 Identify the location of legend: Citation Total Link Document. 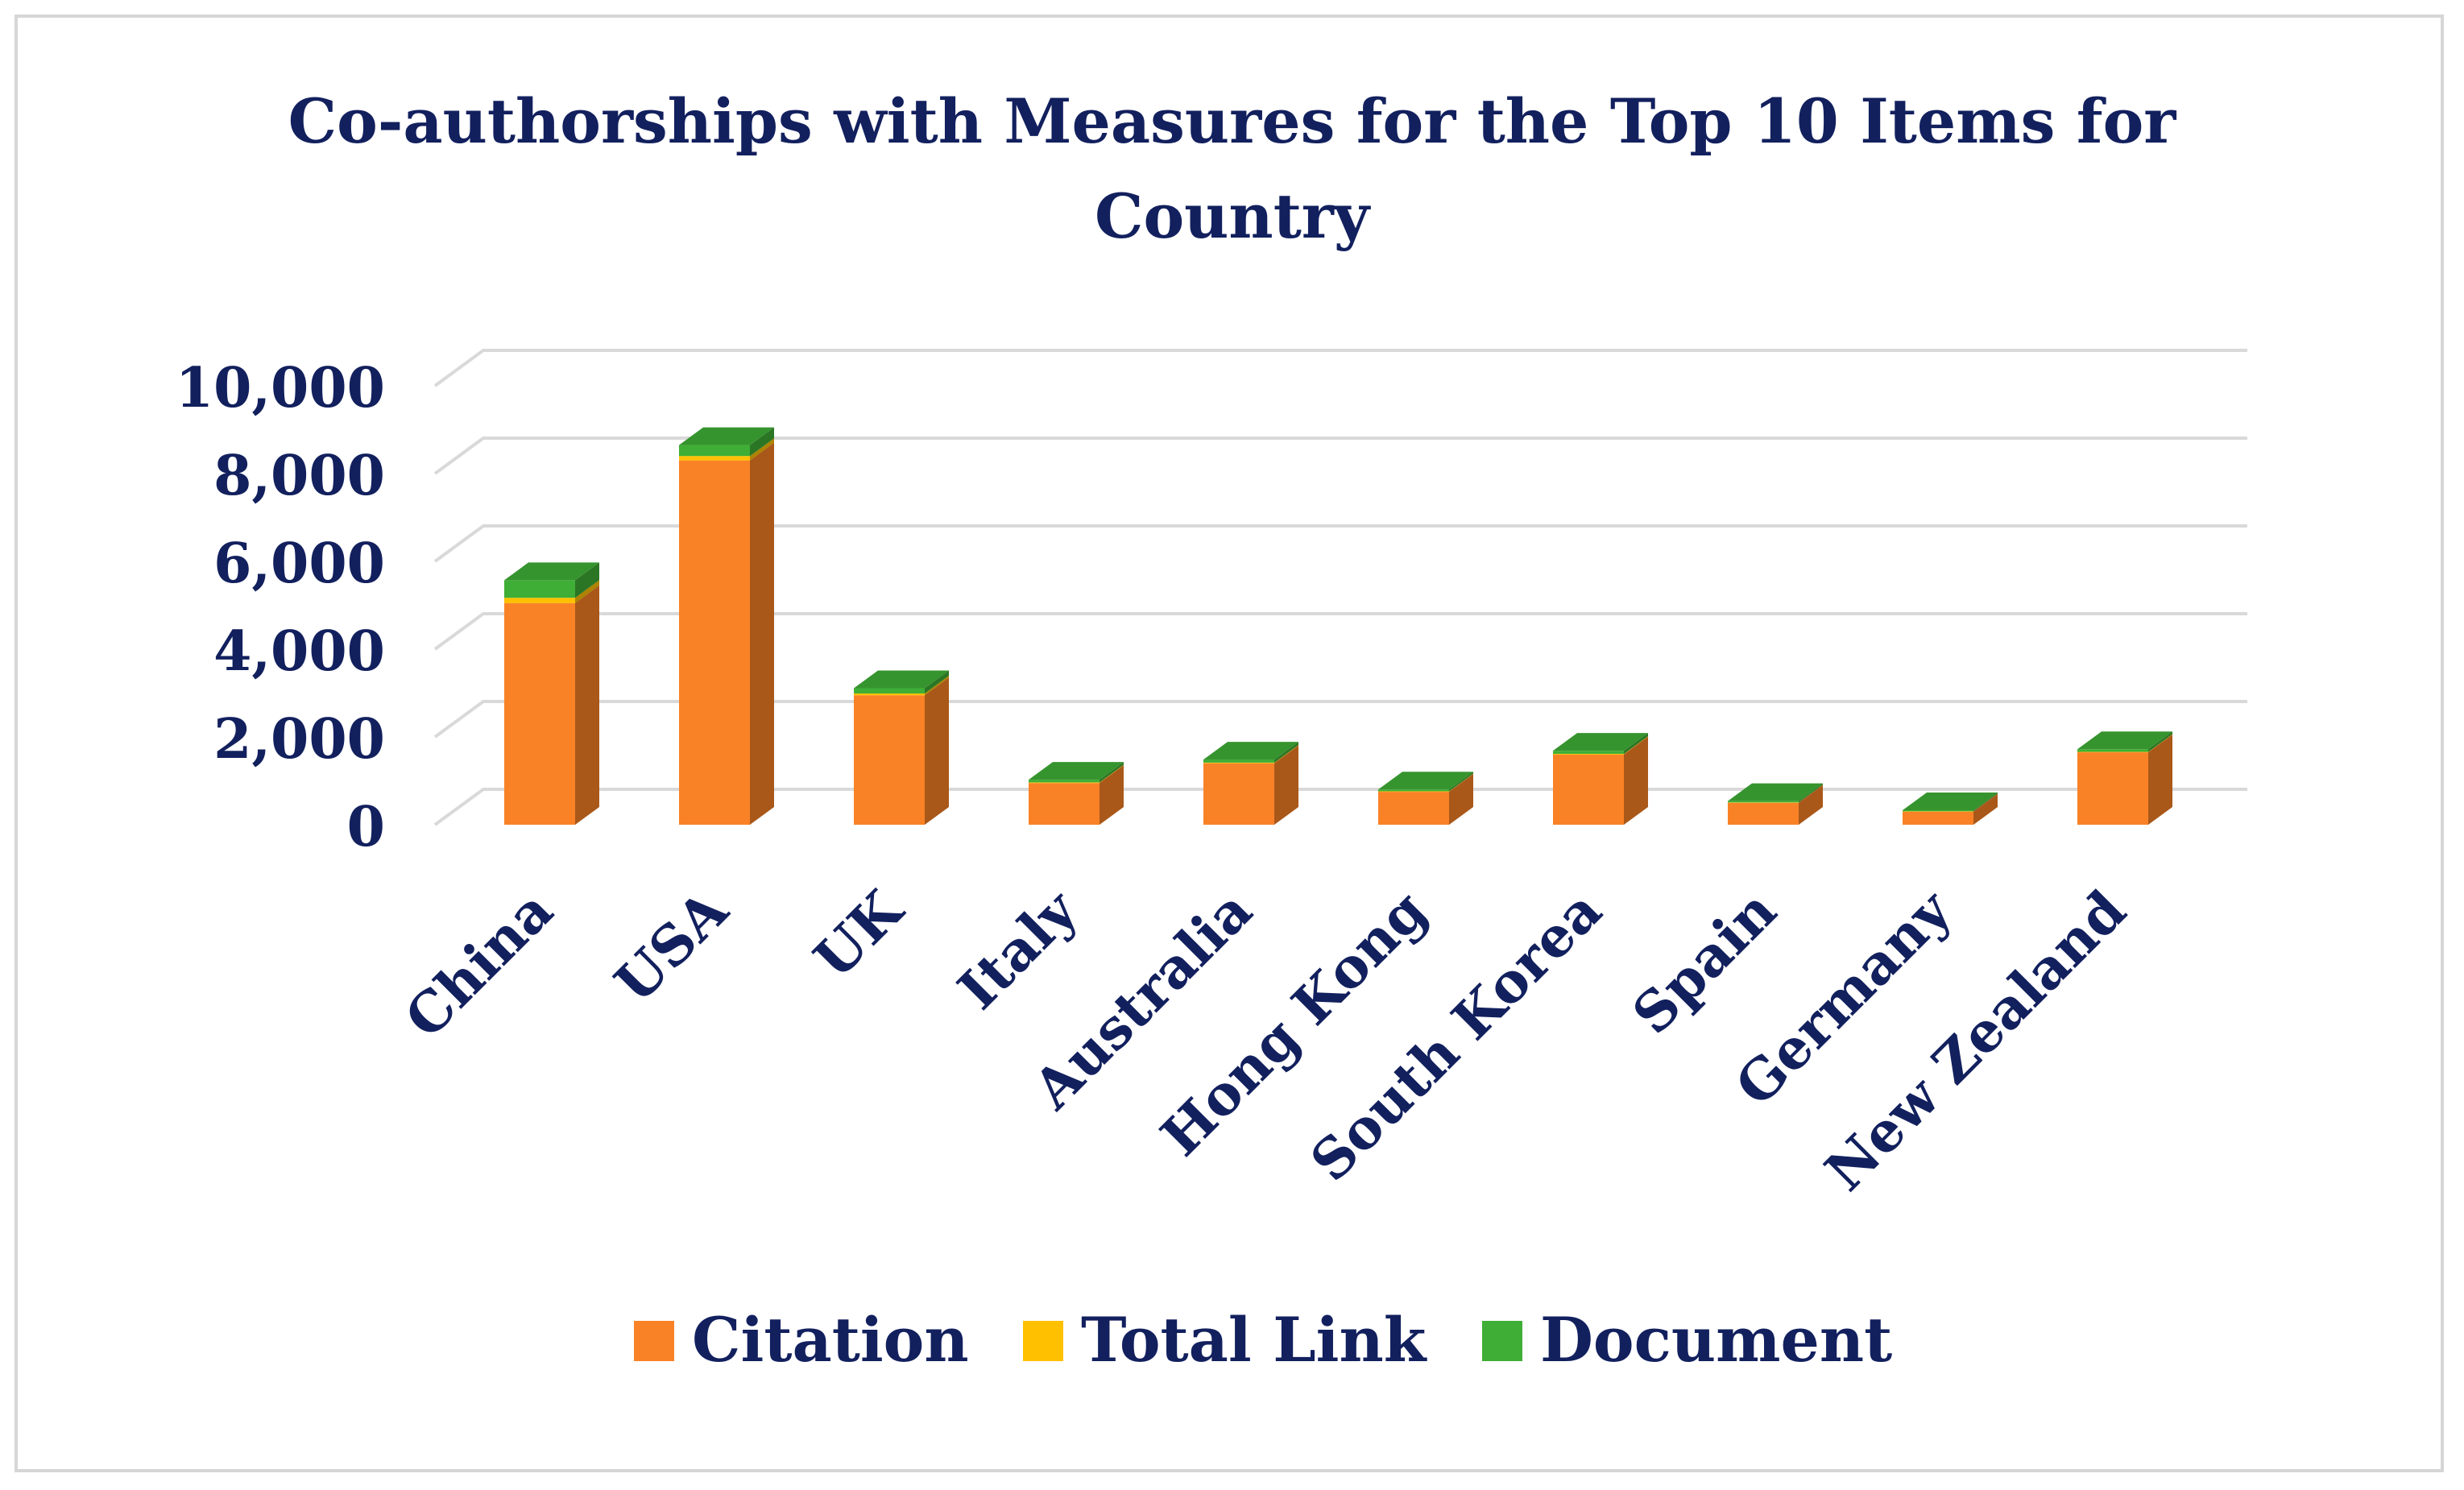
(1263, 1340).